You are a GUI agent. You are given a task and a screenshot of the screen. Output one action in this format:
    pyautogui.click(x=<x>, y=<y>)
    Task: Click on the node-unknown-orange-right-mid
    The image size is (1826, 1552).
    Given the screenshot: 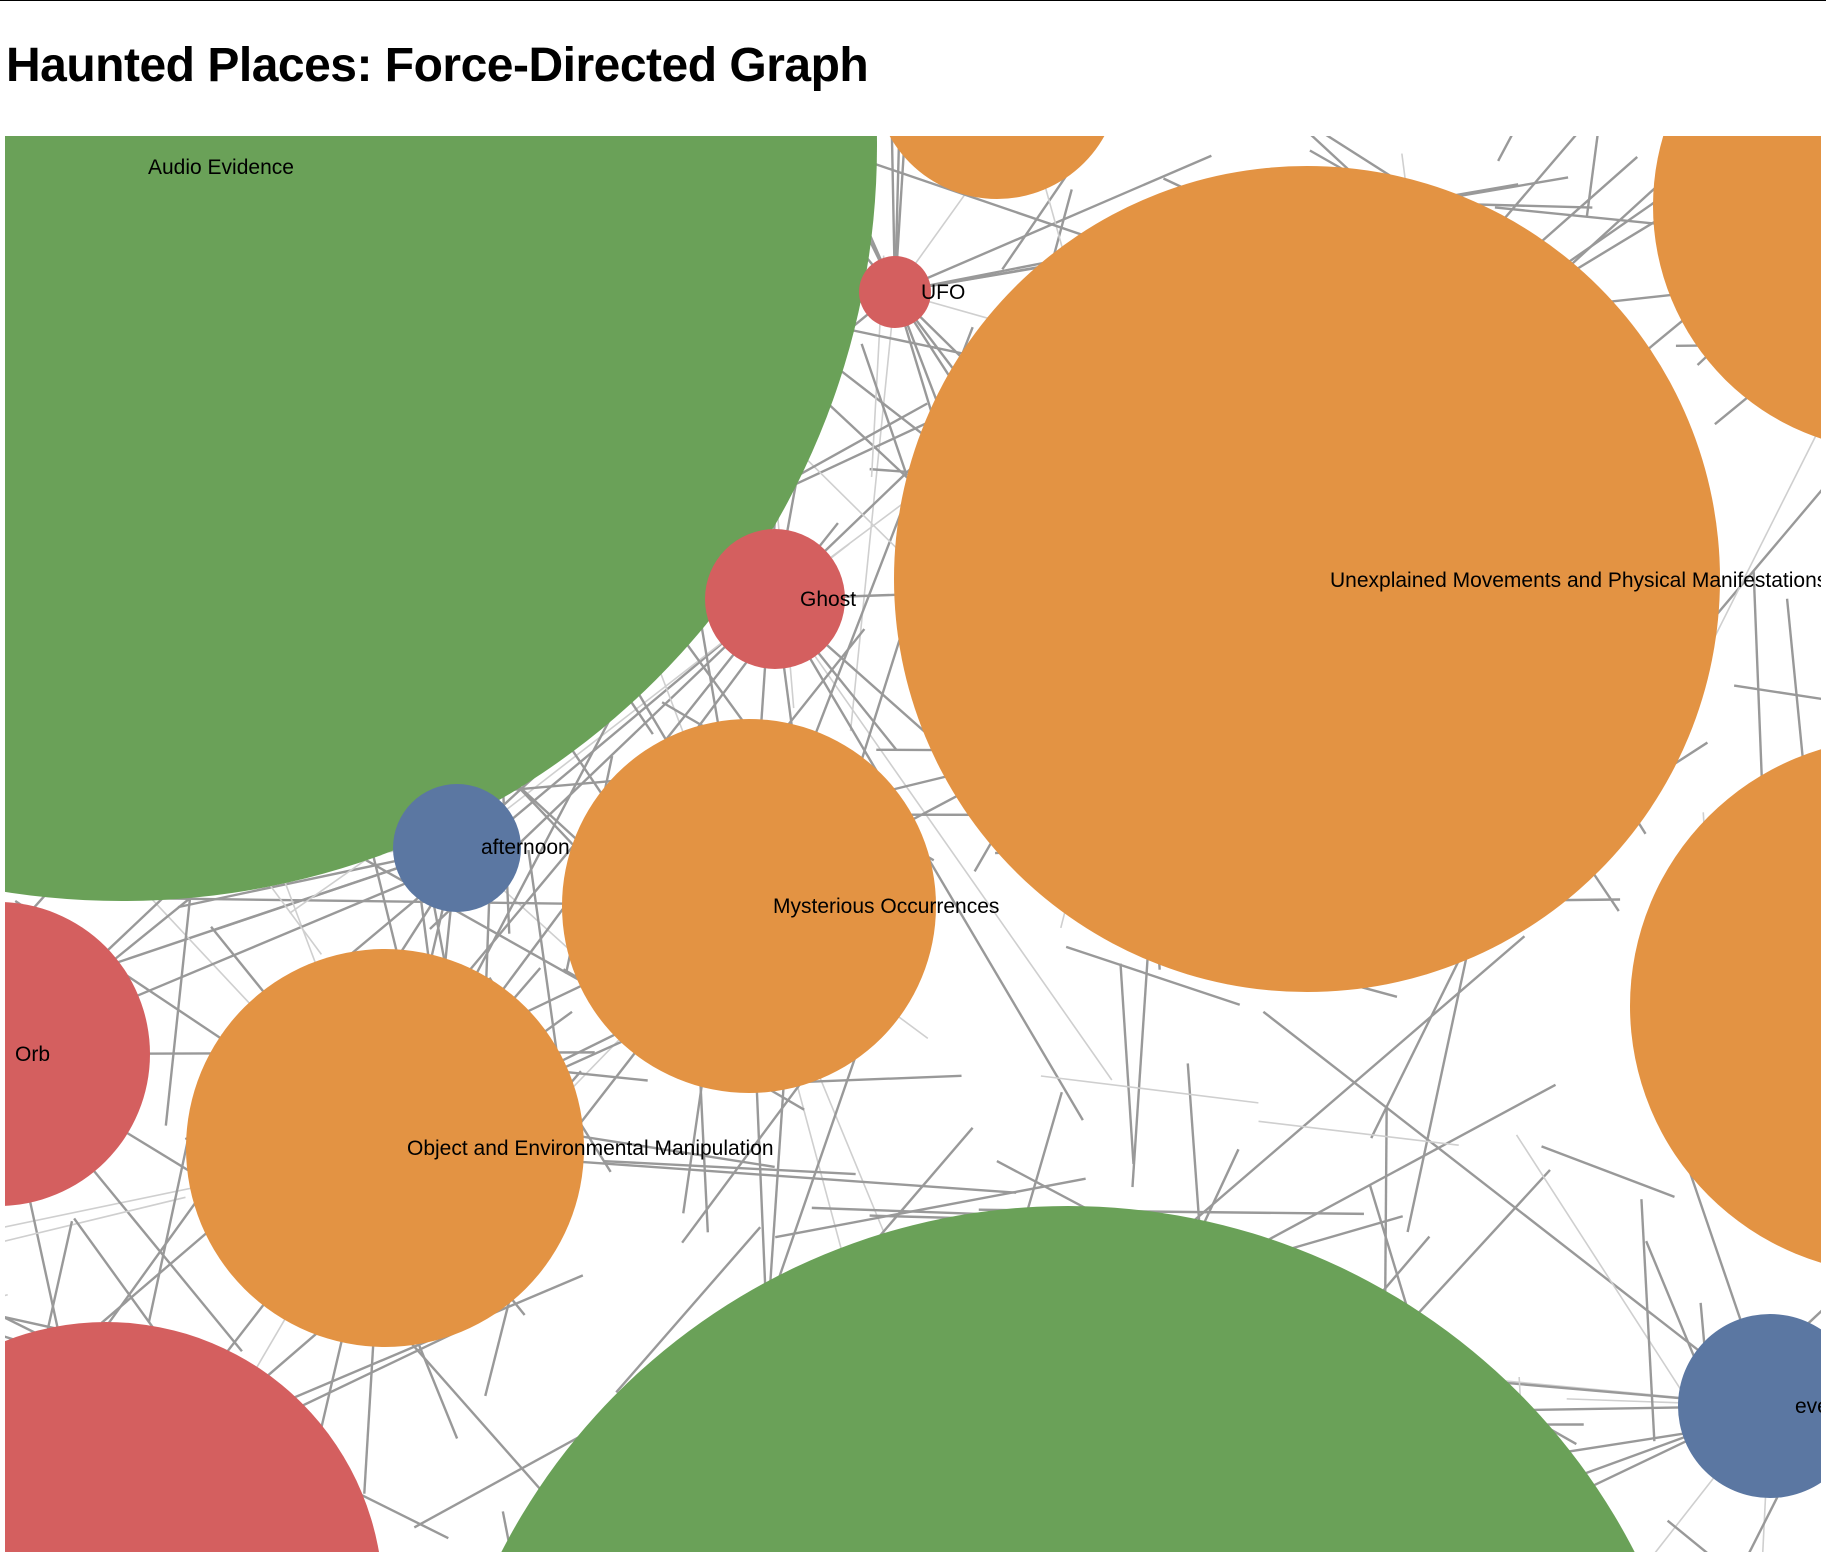 What is the action you would take?
    pyautogui.click(x=1725, y=1006)
    